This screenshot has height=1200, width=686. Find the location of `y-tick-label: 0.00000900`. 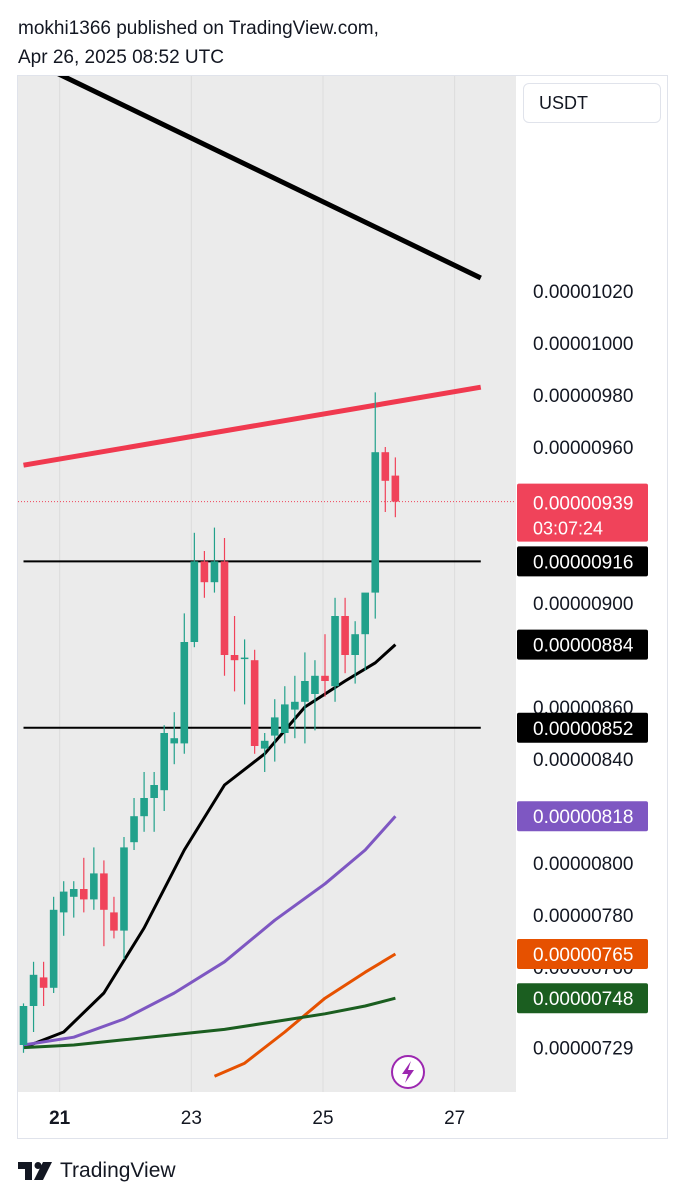

y-tick-label: 0.00000900 is located at coordinates (583, 604).